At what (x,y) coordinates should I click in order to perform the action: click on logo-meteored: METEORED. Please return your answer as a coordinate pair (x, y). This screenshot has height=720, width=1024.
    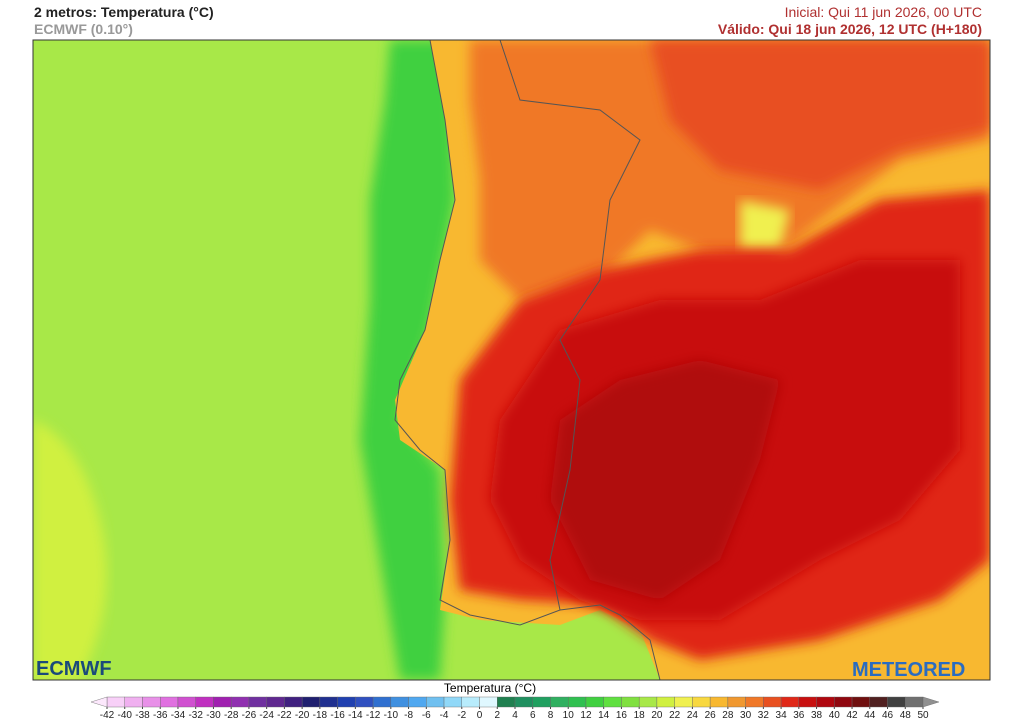
    Looking at the image, I should click on (908, 670).